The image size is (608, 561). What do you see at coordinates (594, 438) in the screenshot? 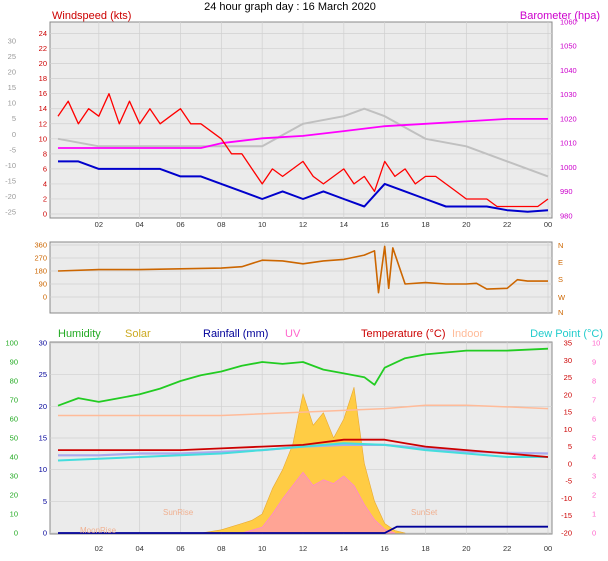
I see `y-right2-tick-label: 5` at bounding box center [594, 438].